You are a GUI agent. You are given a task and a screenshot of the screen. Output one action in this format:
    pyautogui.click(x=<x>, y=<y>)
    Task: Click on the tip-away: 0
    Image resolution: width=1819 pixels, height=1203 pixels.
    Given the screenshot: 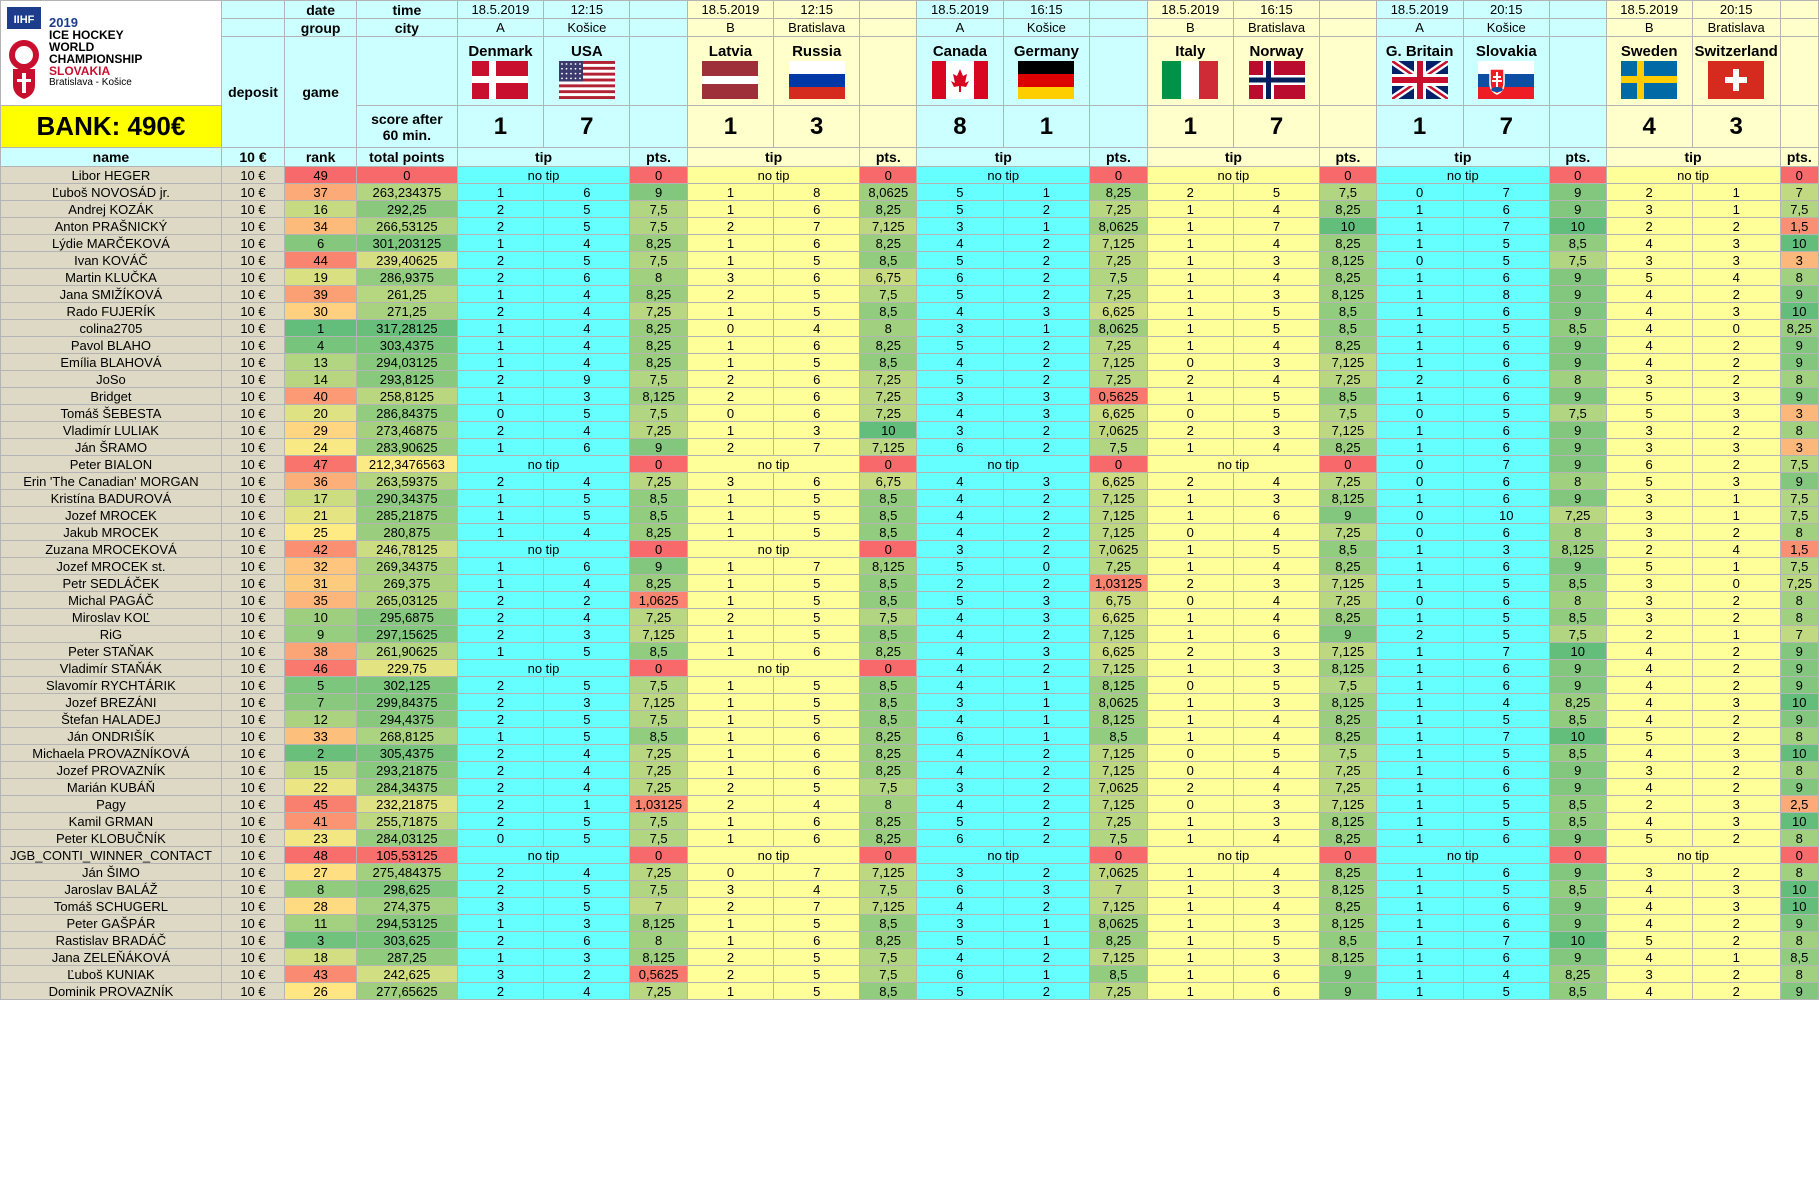 What is the action you would take?
    pyautogui.click(x=1736, y=328)
    